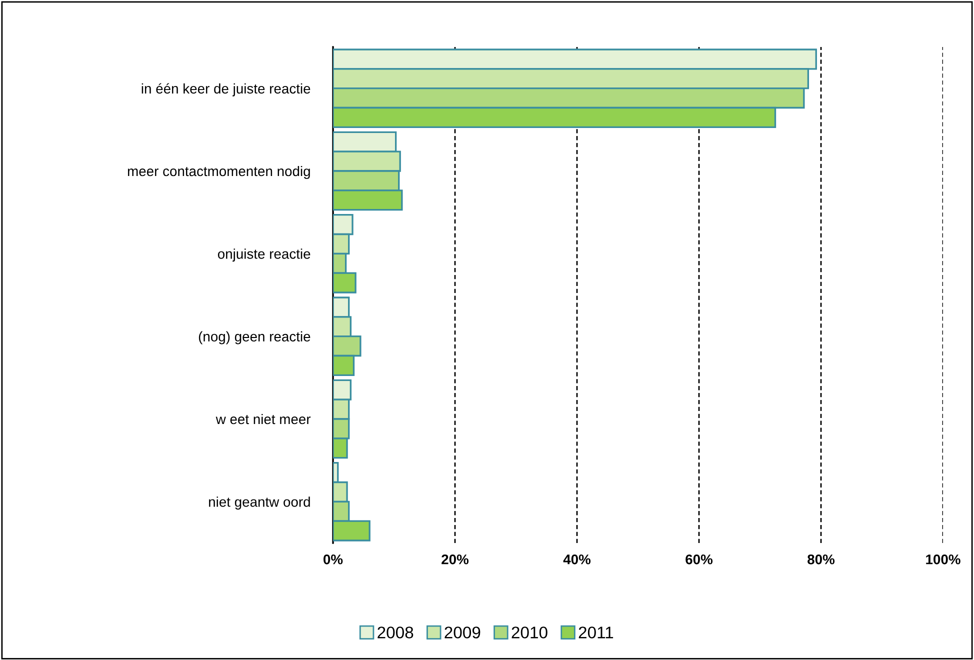  What do you see at coordinates (577, 559) in the screenshot?
I see `x-tick-label: 40%` at bounding box center [577, 559].